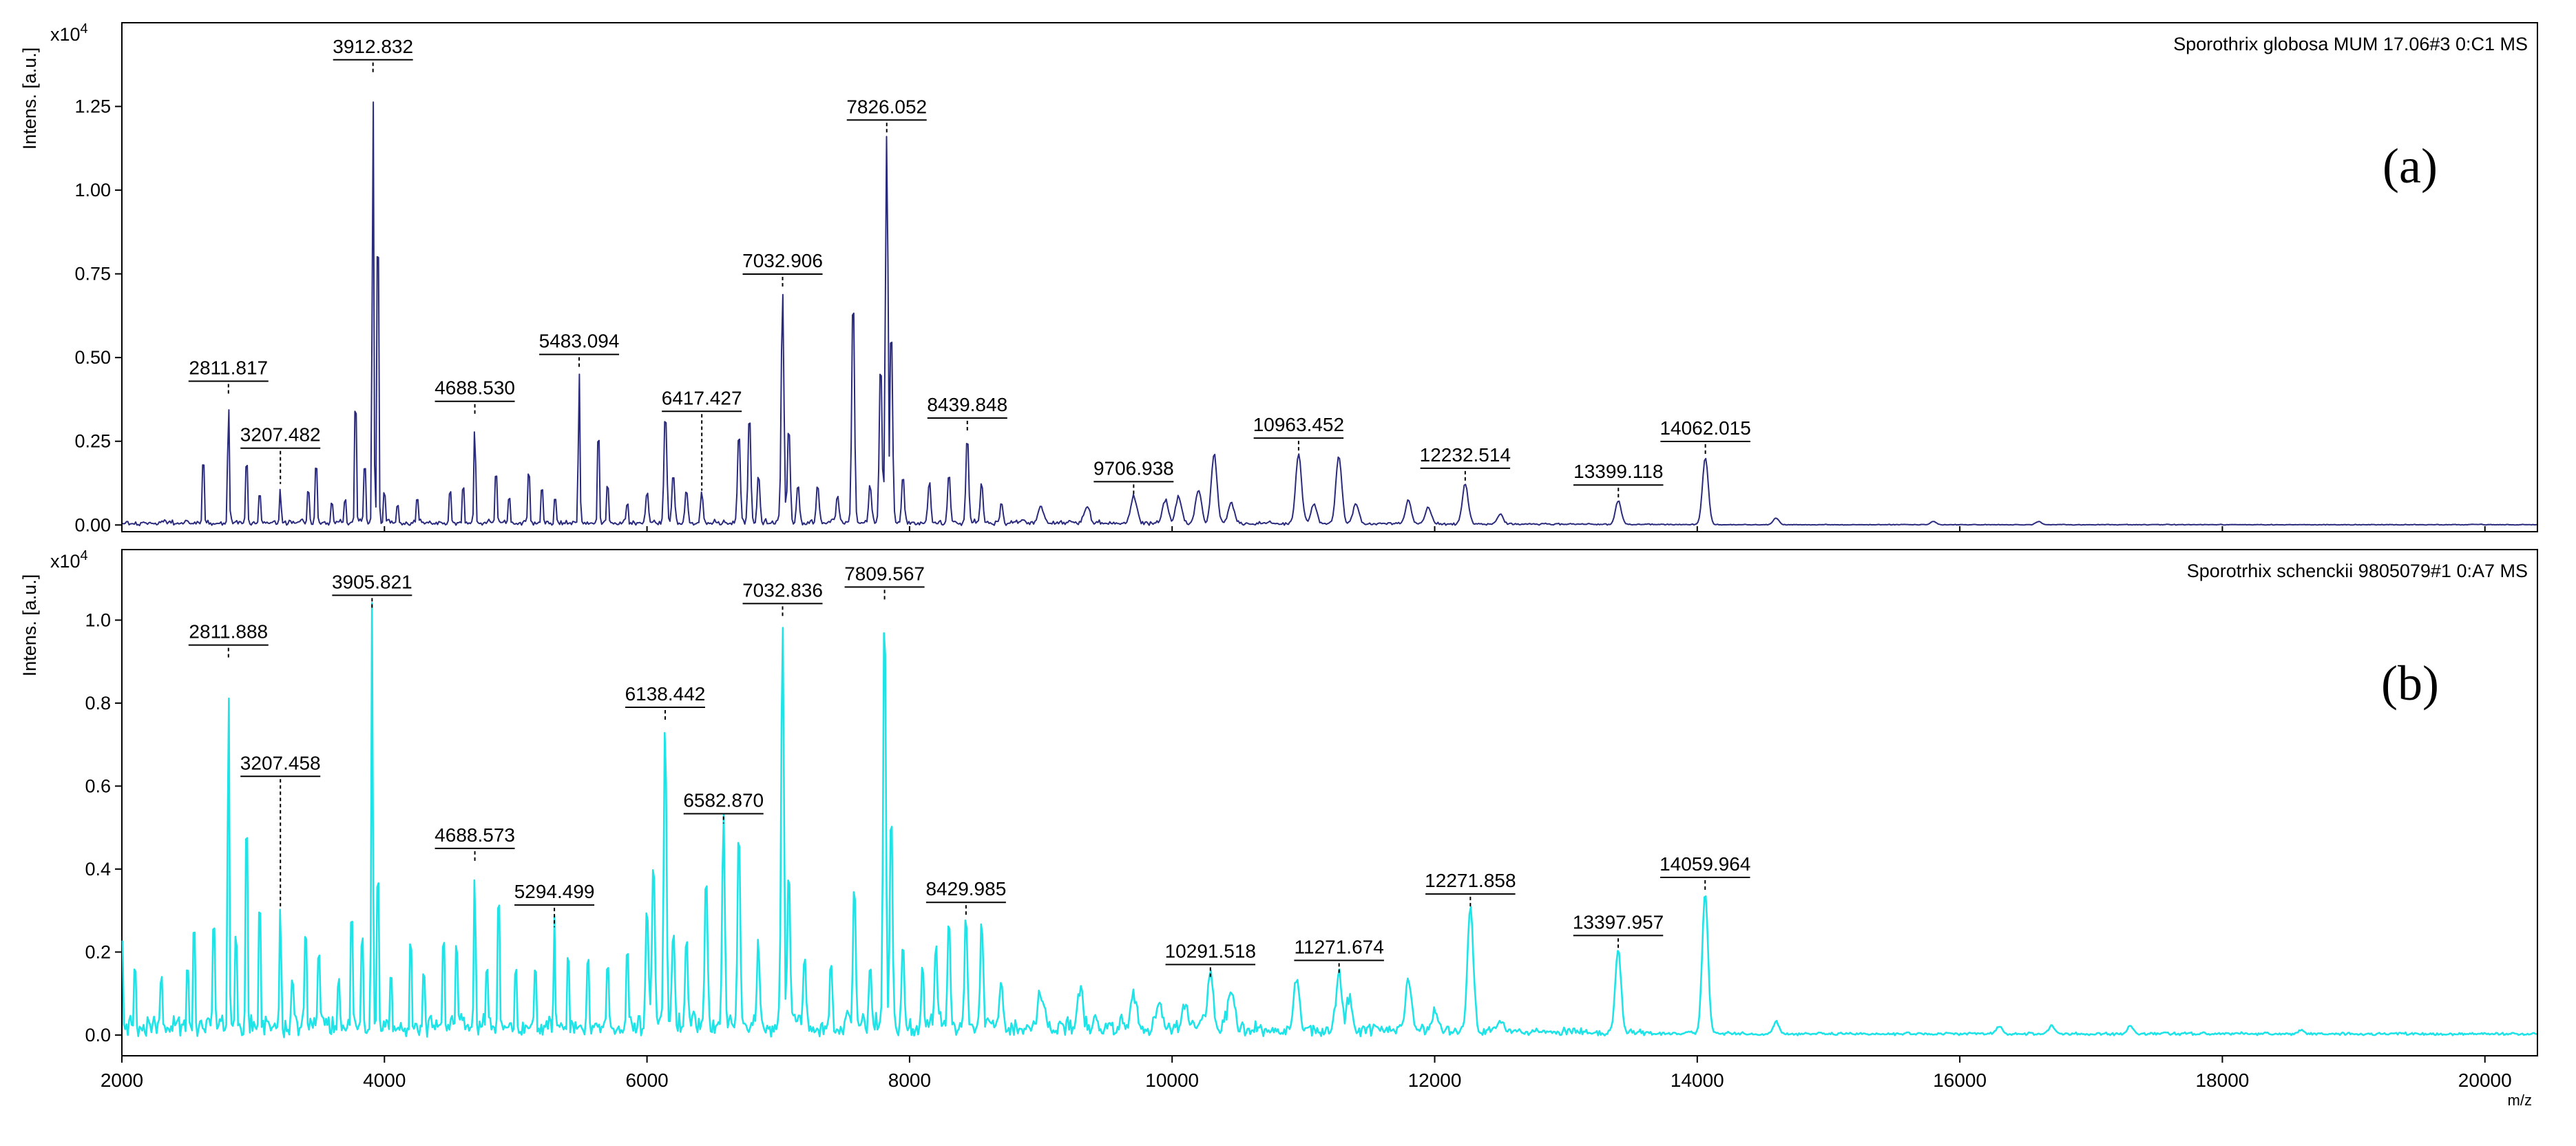 This screenshot has width=2576, height=1146. I want to click on peak-label: 9706.938, so click(1133, 468).